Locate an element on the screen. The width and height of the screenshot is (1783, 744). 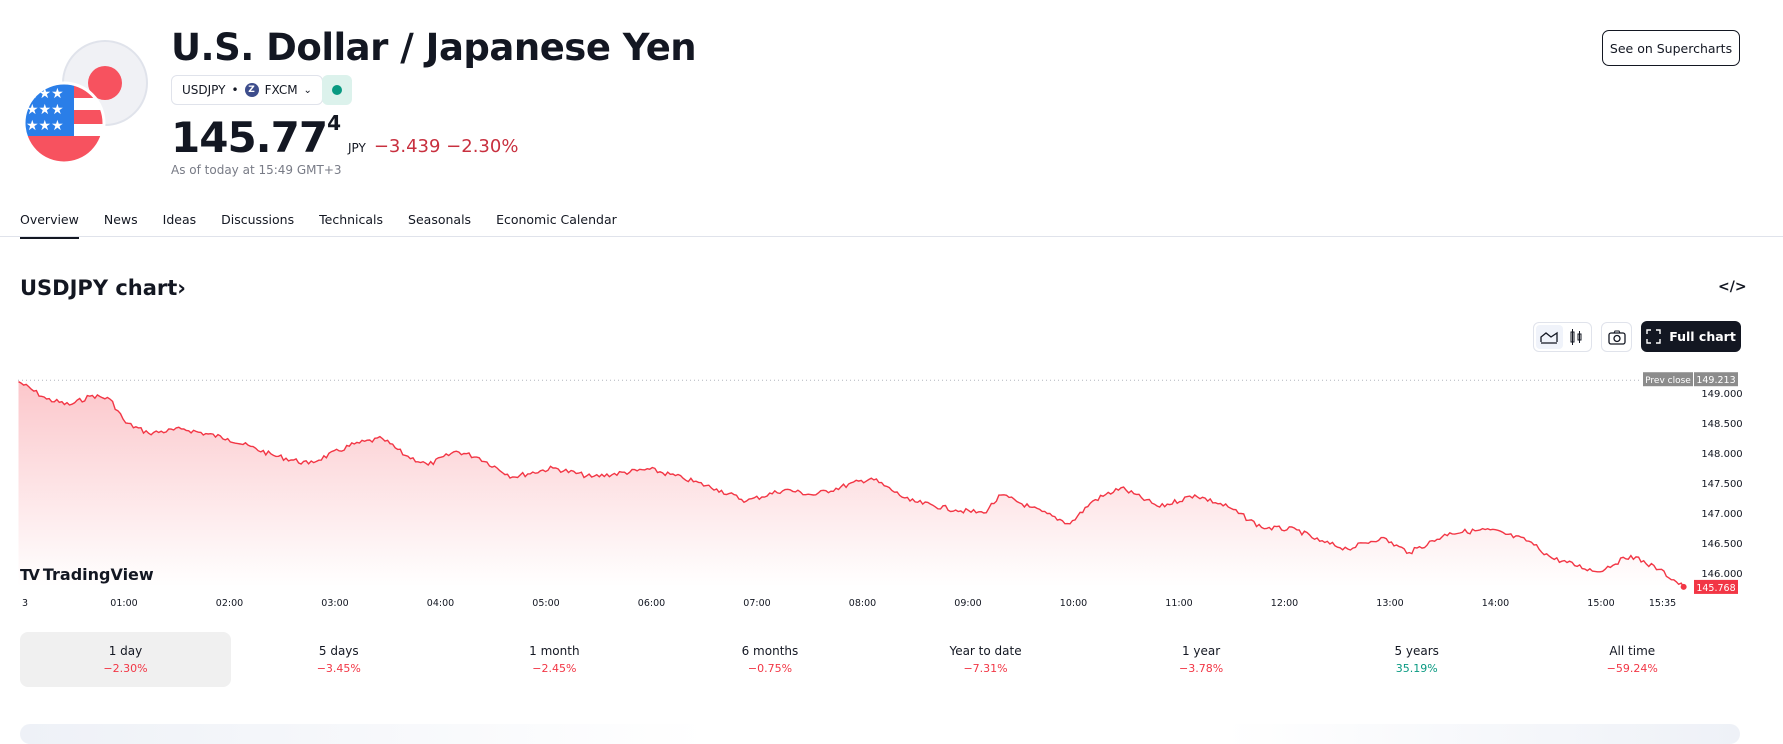
x-tick-label: 13:00 is located at coordinates (1389, 603).